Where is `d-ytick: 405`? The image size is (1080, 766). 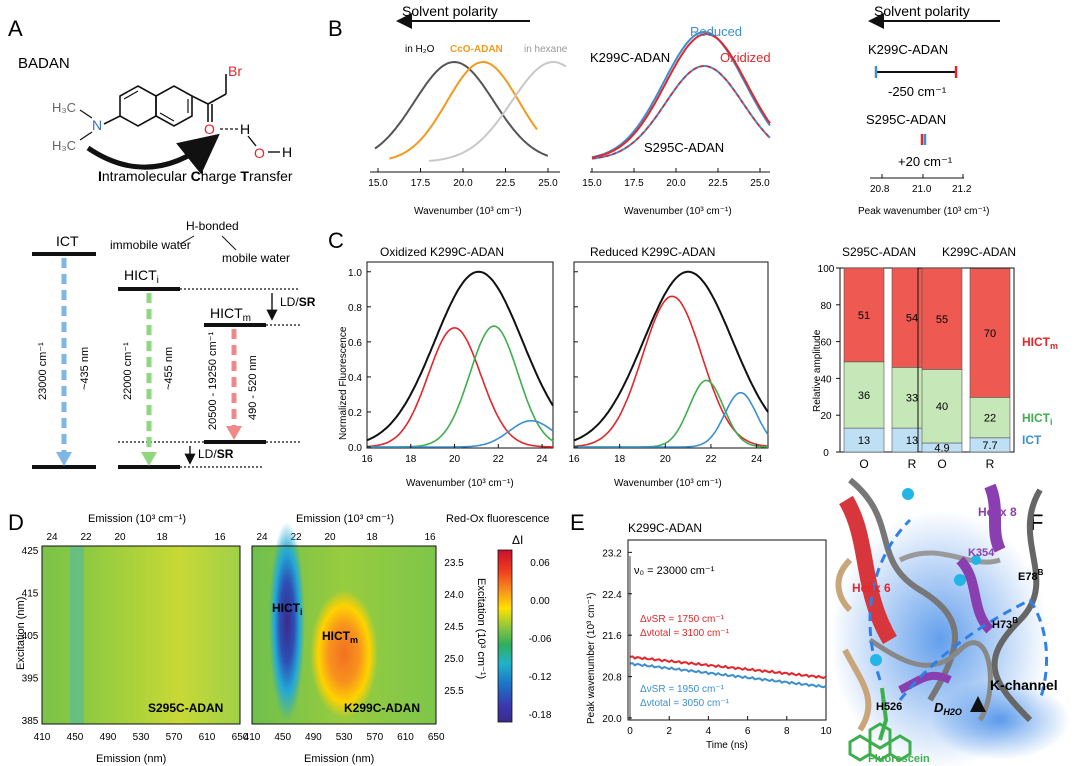
d-ytick: 405 is located at coordinates (30, 636).